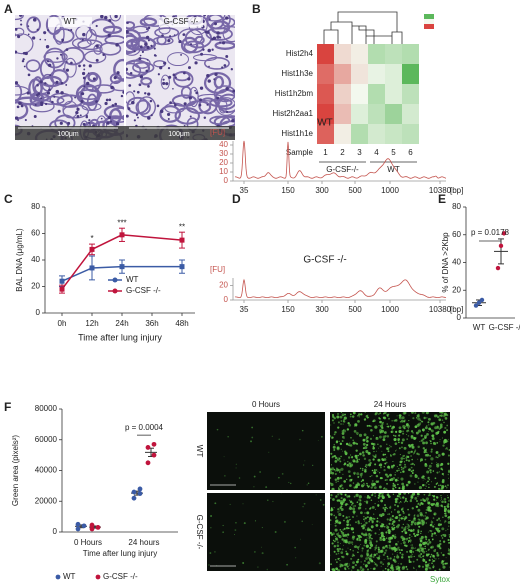  What do you see at coordinates (217, 132) in the screenshot?
I see `trace-y-label: [FU]` at bounding box center [217, 132].